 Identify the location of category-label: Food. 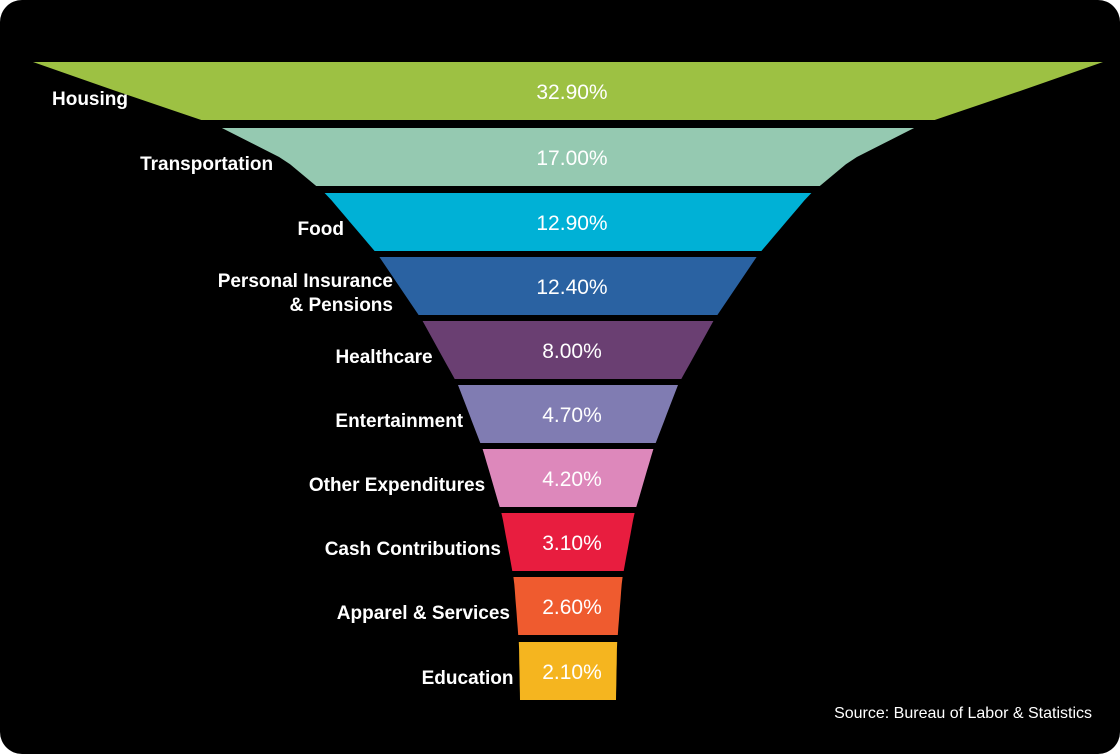
(321, 229).